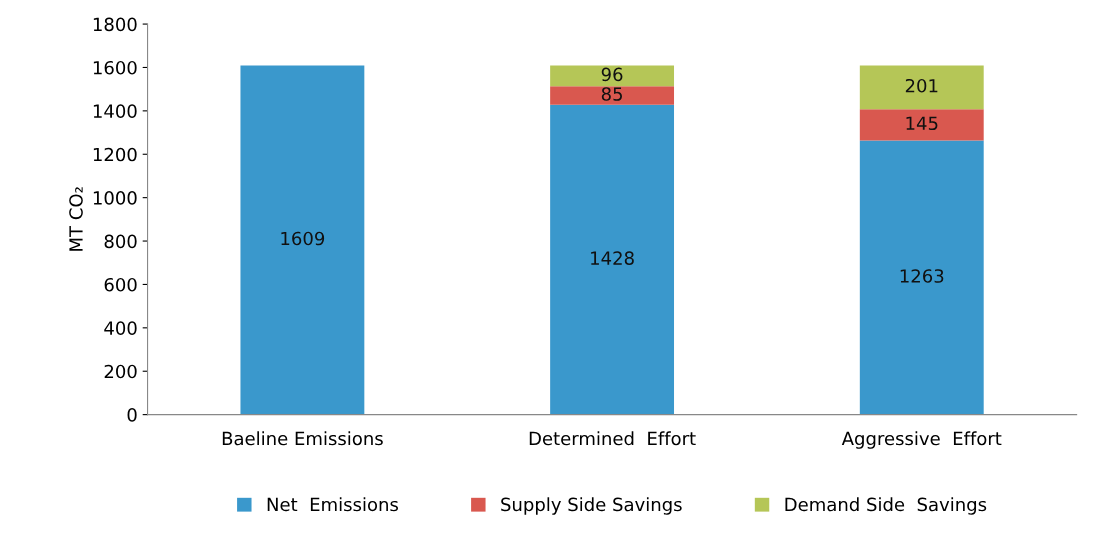 The height and width of the screenshot is (535, 1093). What do you see at coordinates (115, 154) in the screenshot?
I see `y-tick-label: 1200` at bounding box center [115, 154].